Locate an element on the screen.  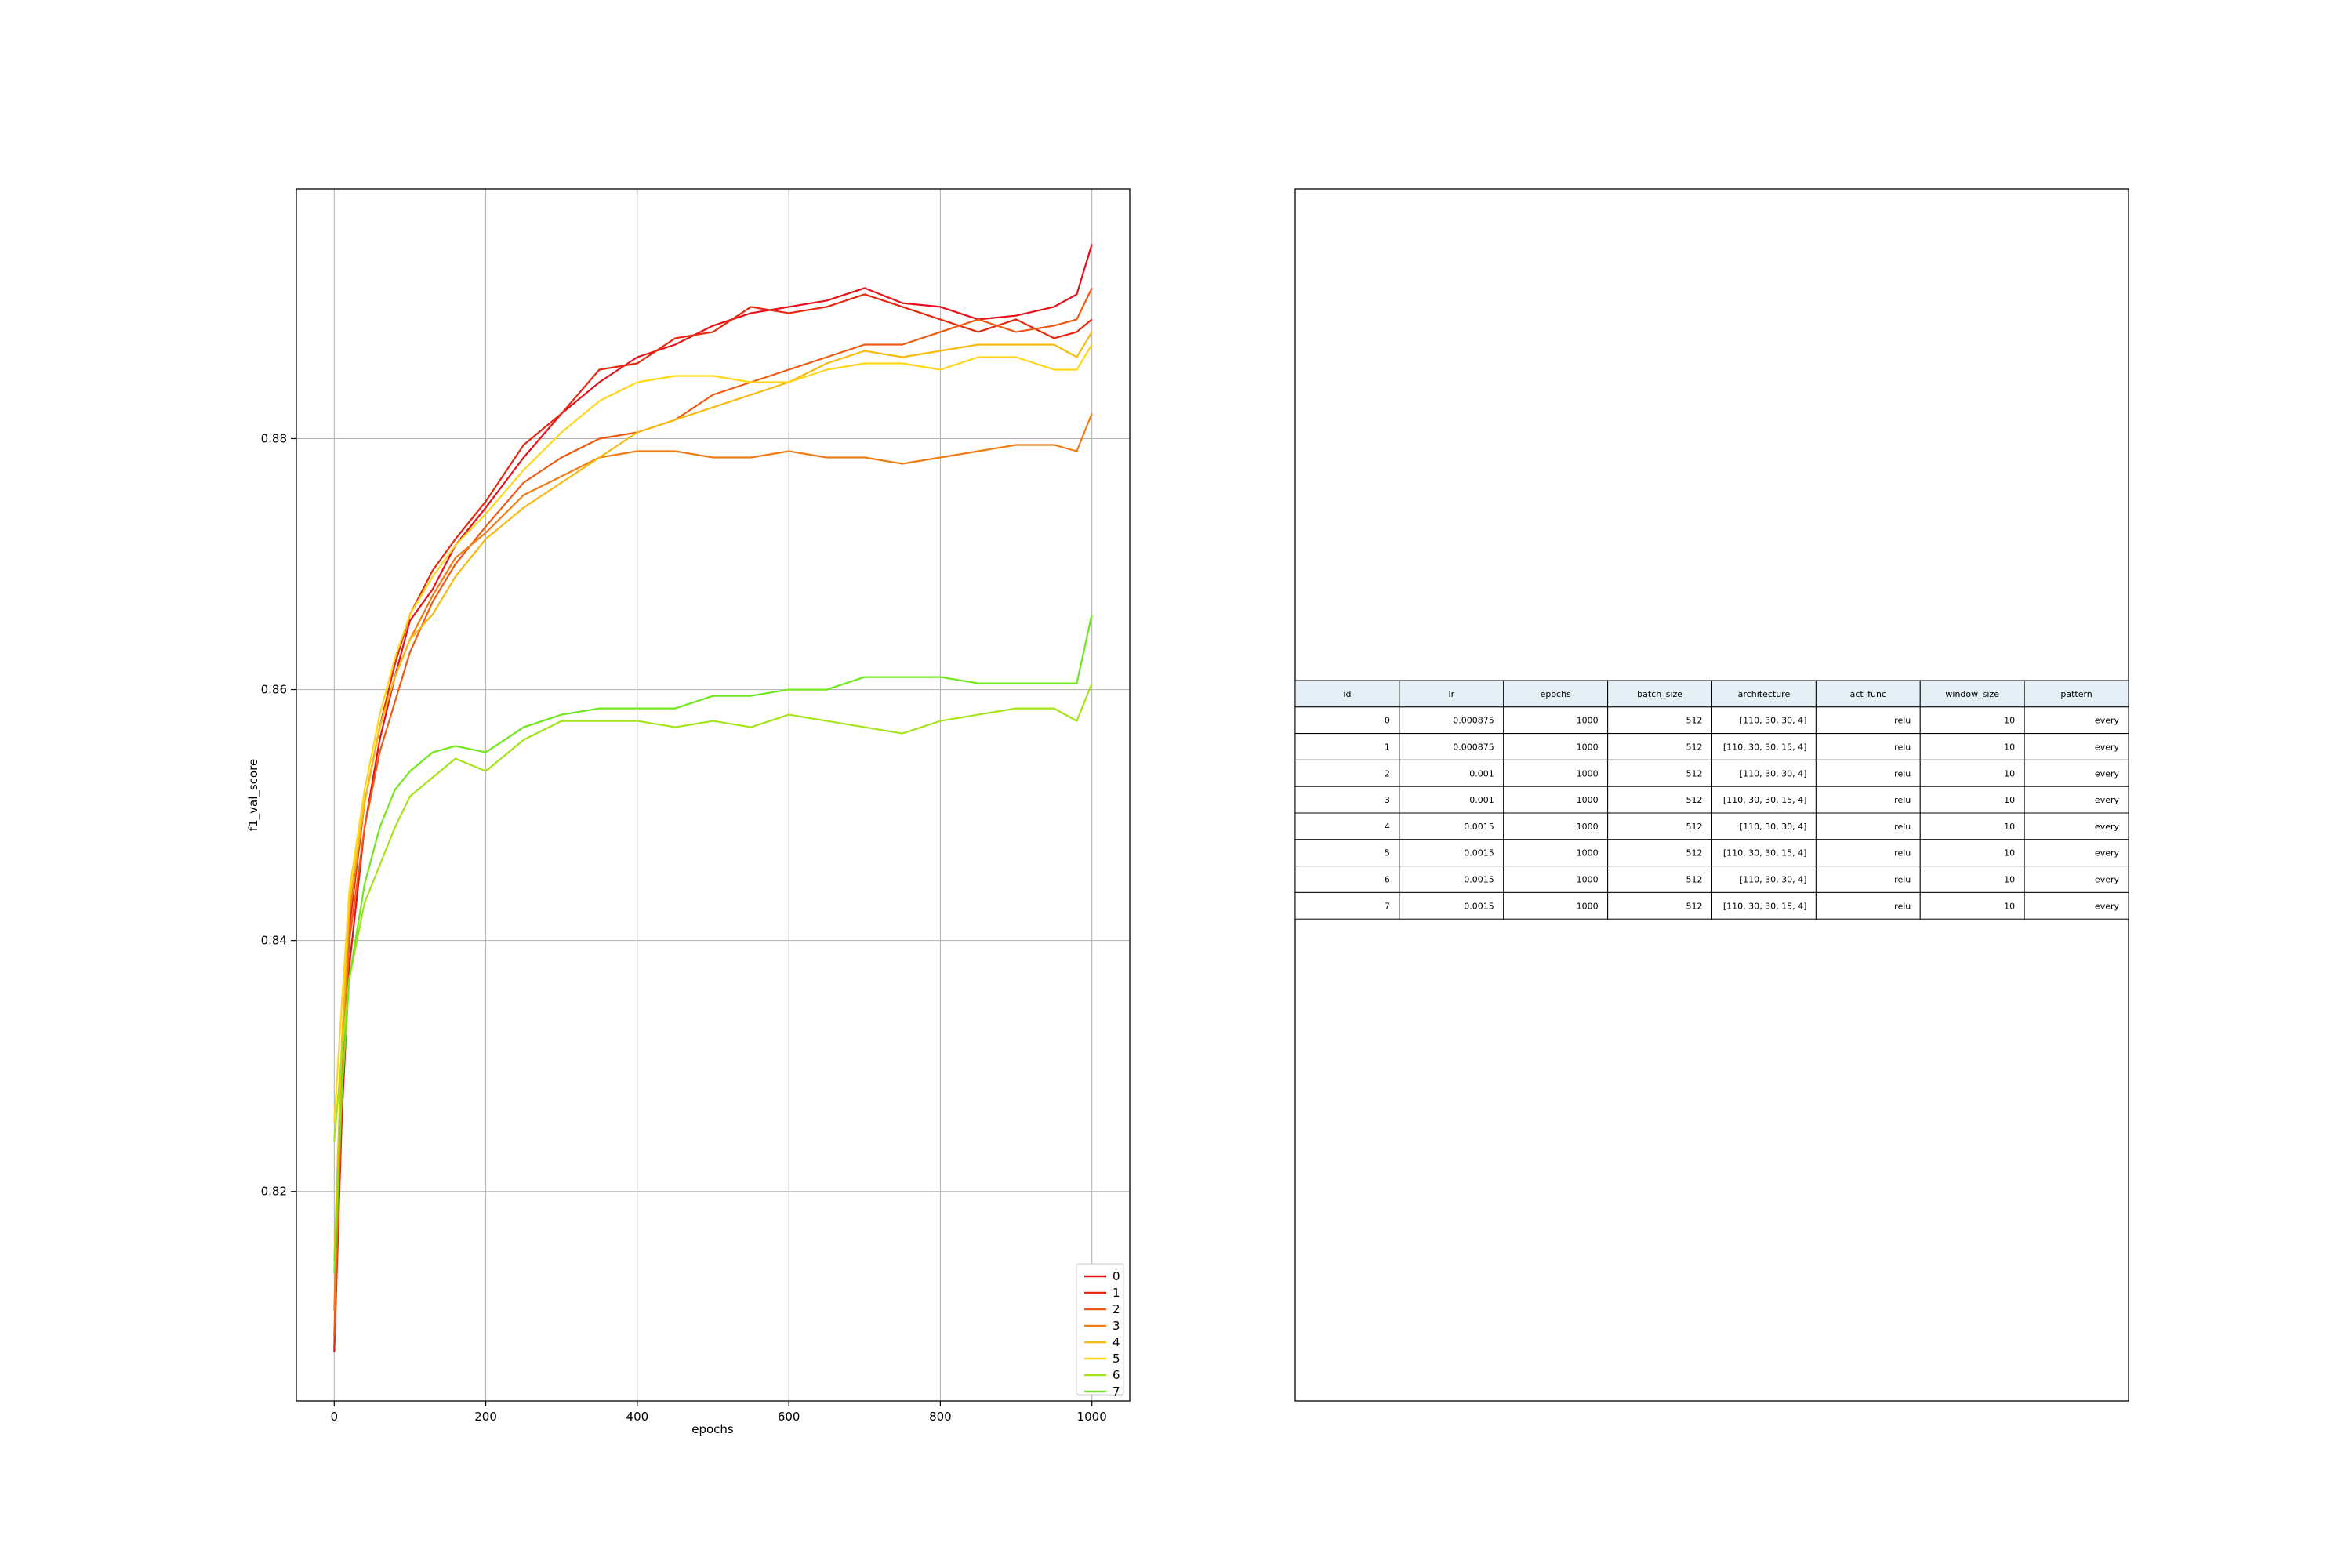
table-cell-text: 4 is located at coordinates (1387, 827).